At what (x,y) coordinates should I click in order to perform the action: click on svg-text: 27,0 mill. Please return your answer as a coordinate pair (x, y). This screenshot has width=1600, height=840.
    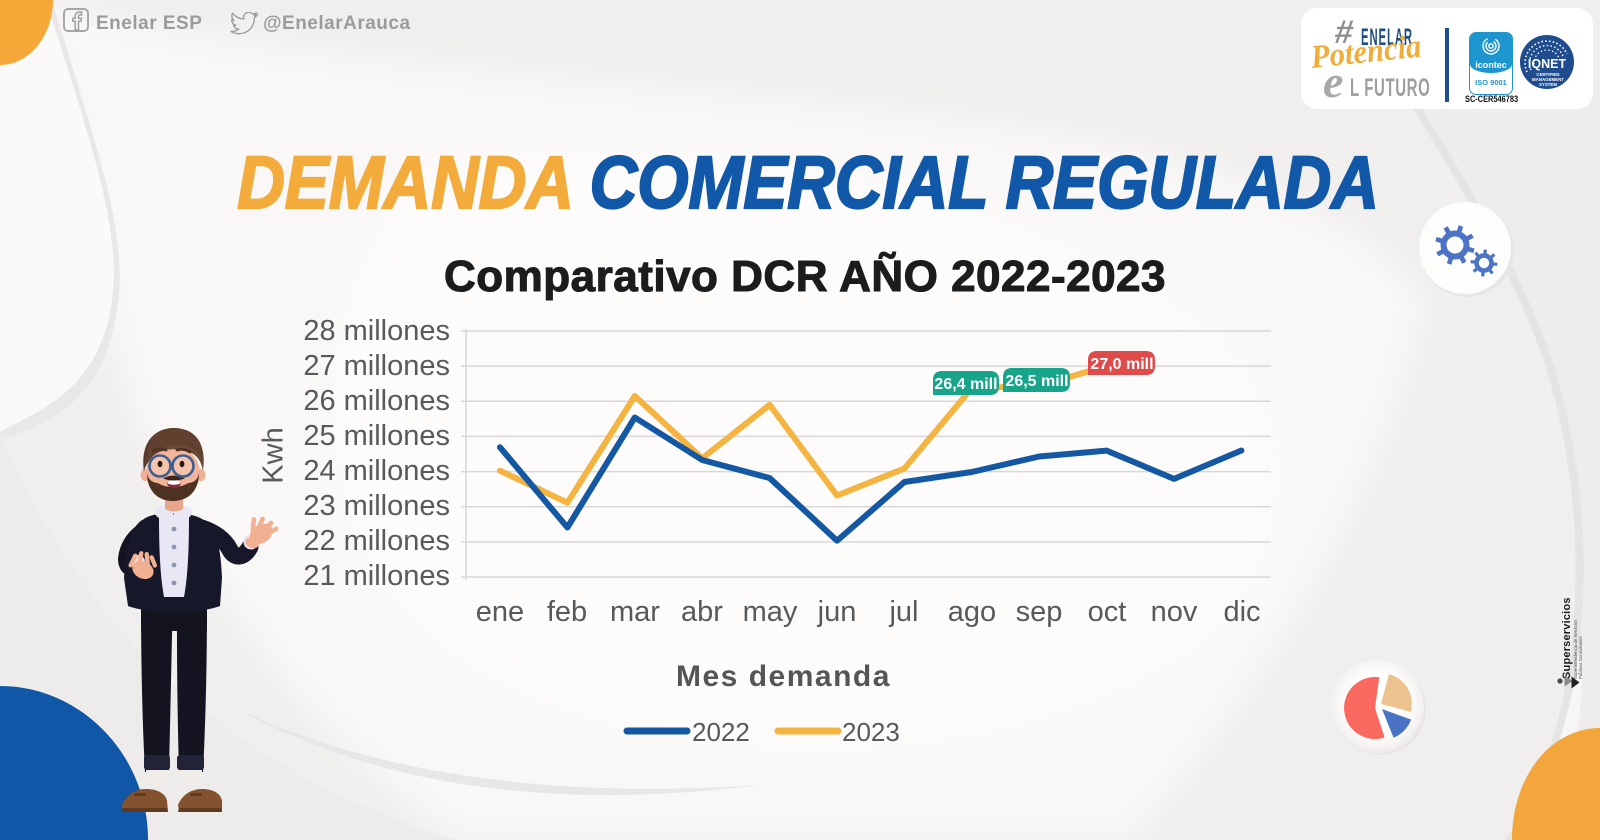
    Looking at the image, I should click on (1121, 364).